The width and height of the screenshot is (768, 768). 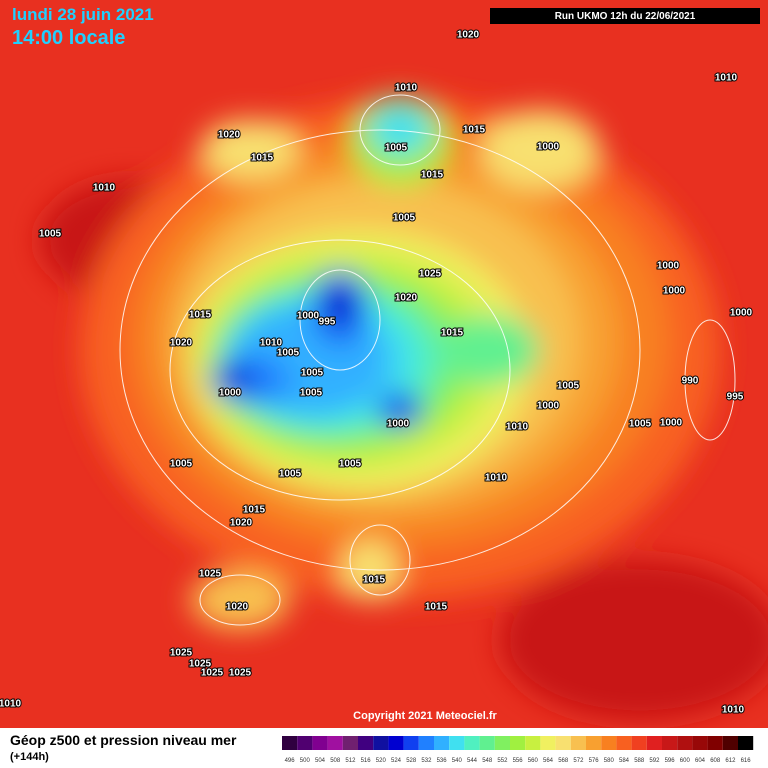 What do you see at coordinates (700, 761) in the screenshot?
I see `scale-label: 604` at bounding box center [700, 761].